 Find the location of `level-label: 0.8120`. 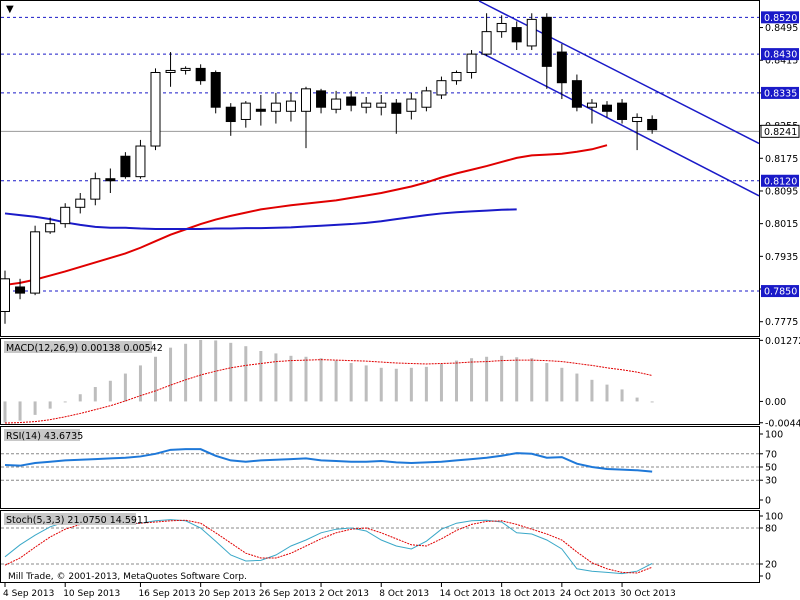

level-label: 0.8120 is located at coordinates (780, 181).